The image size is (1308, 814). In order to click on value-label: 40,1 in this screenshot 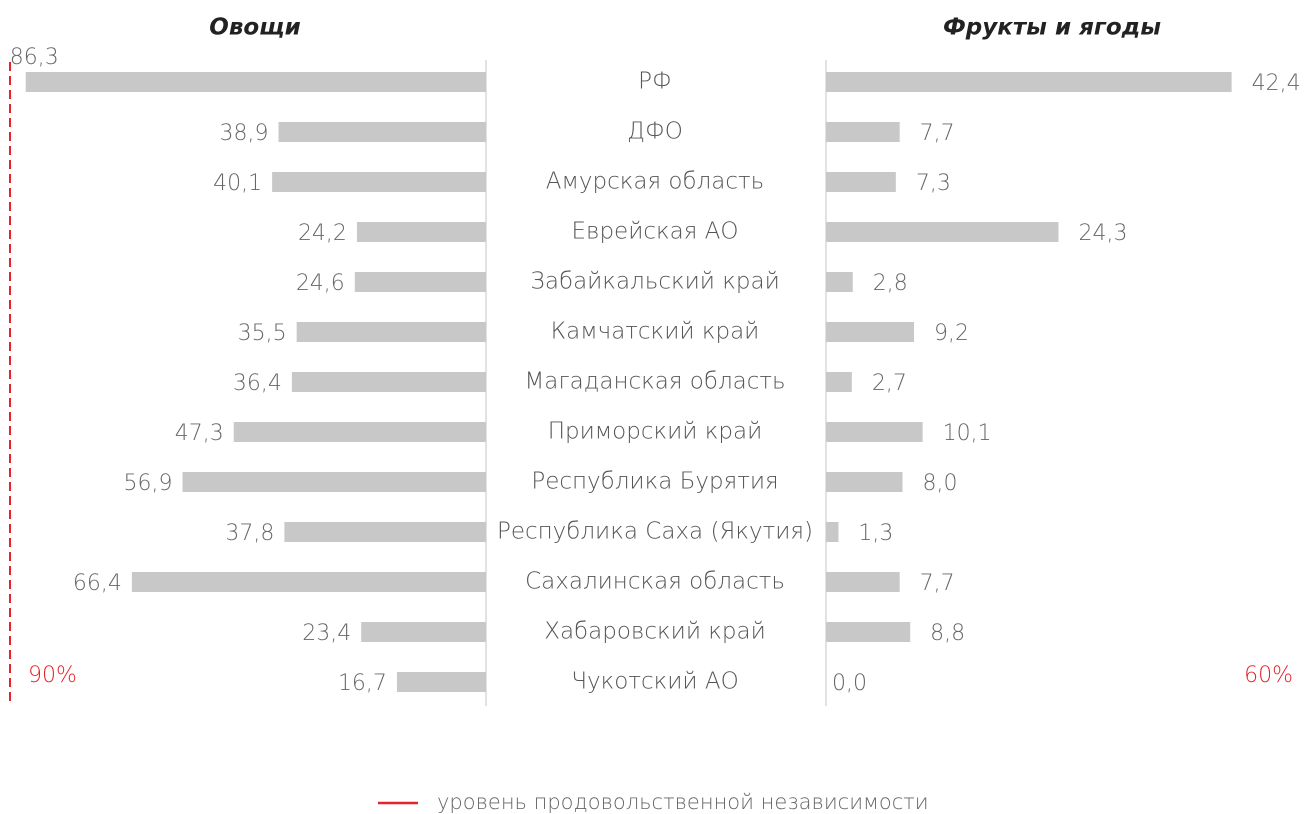, I will do `click(237, 183)`.